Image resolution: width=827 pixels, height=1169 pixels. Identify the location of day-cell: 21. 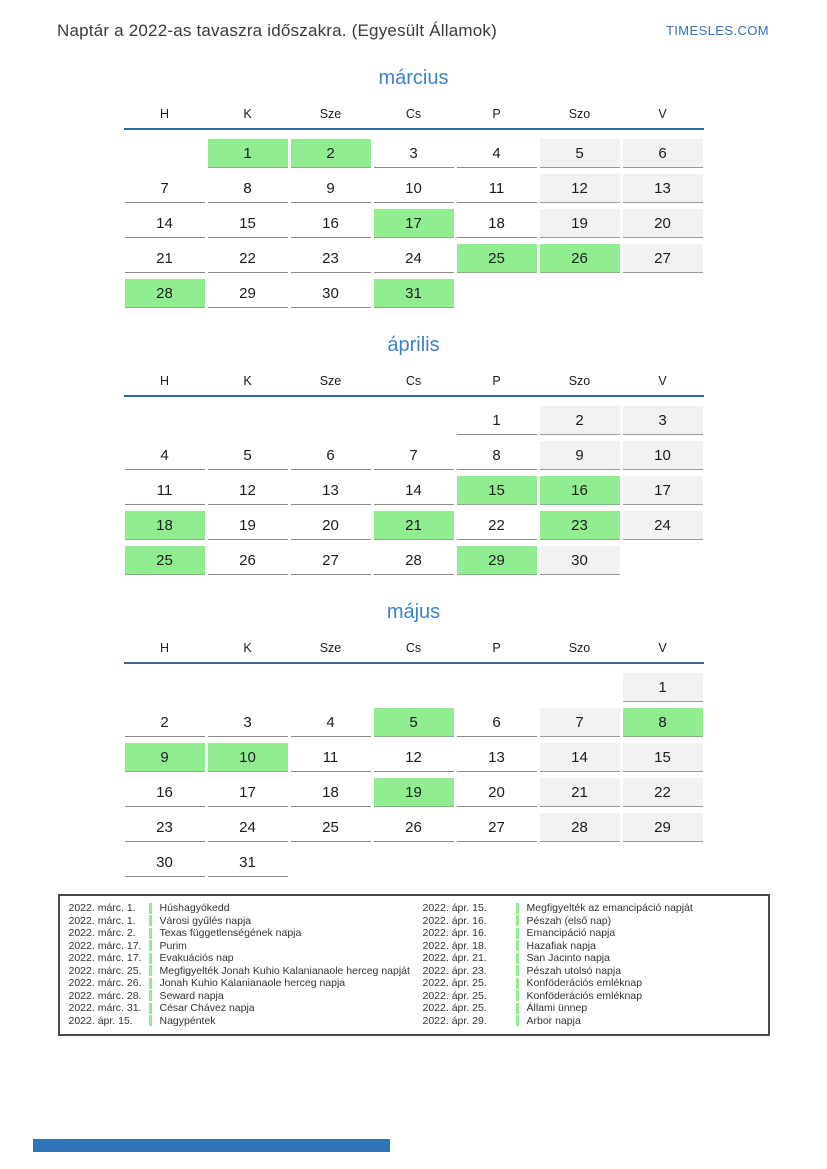
(164, 258).